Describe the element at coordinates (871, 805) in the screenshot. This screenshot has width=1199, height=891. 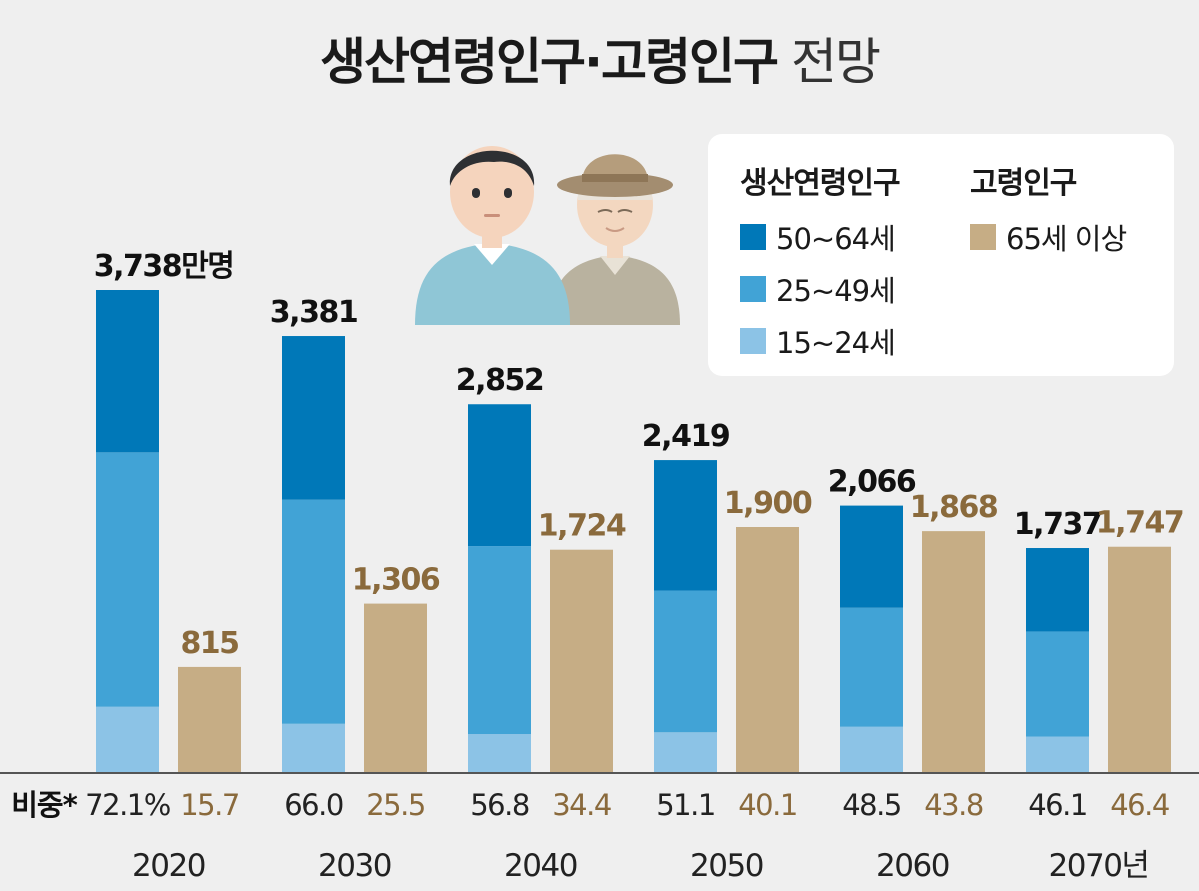
I see `ratio-working-label-4: 48.5` at that location.